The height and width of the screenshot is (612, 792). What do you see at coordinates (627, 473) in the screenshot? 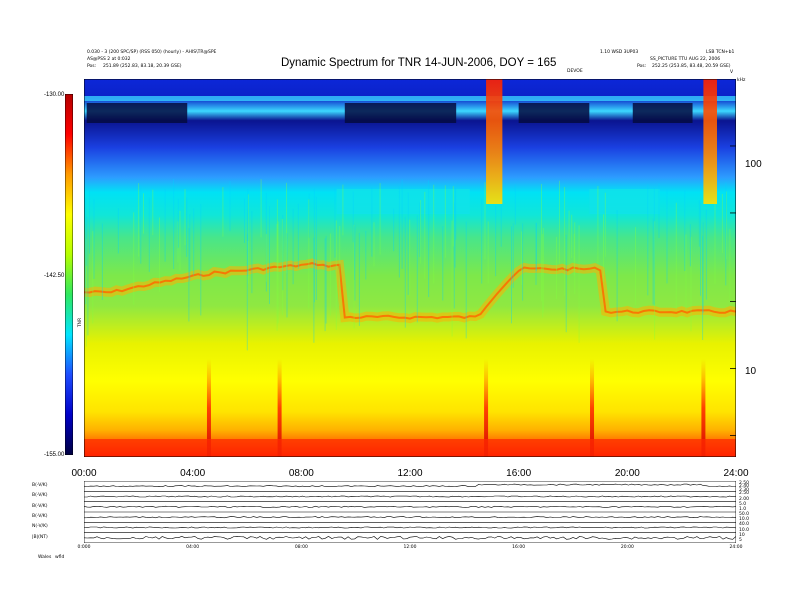
I see `x-tick-label: 20:00` at bounding box center [627, 473].